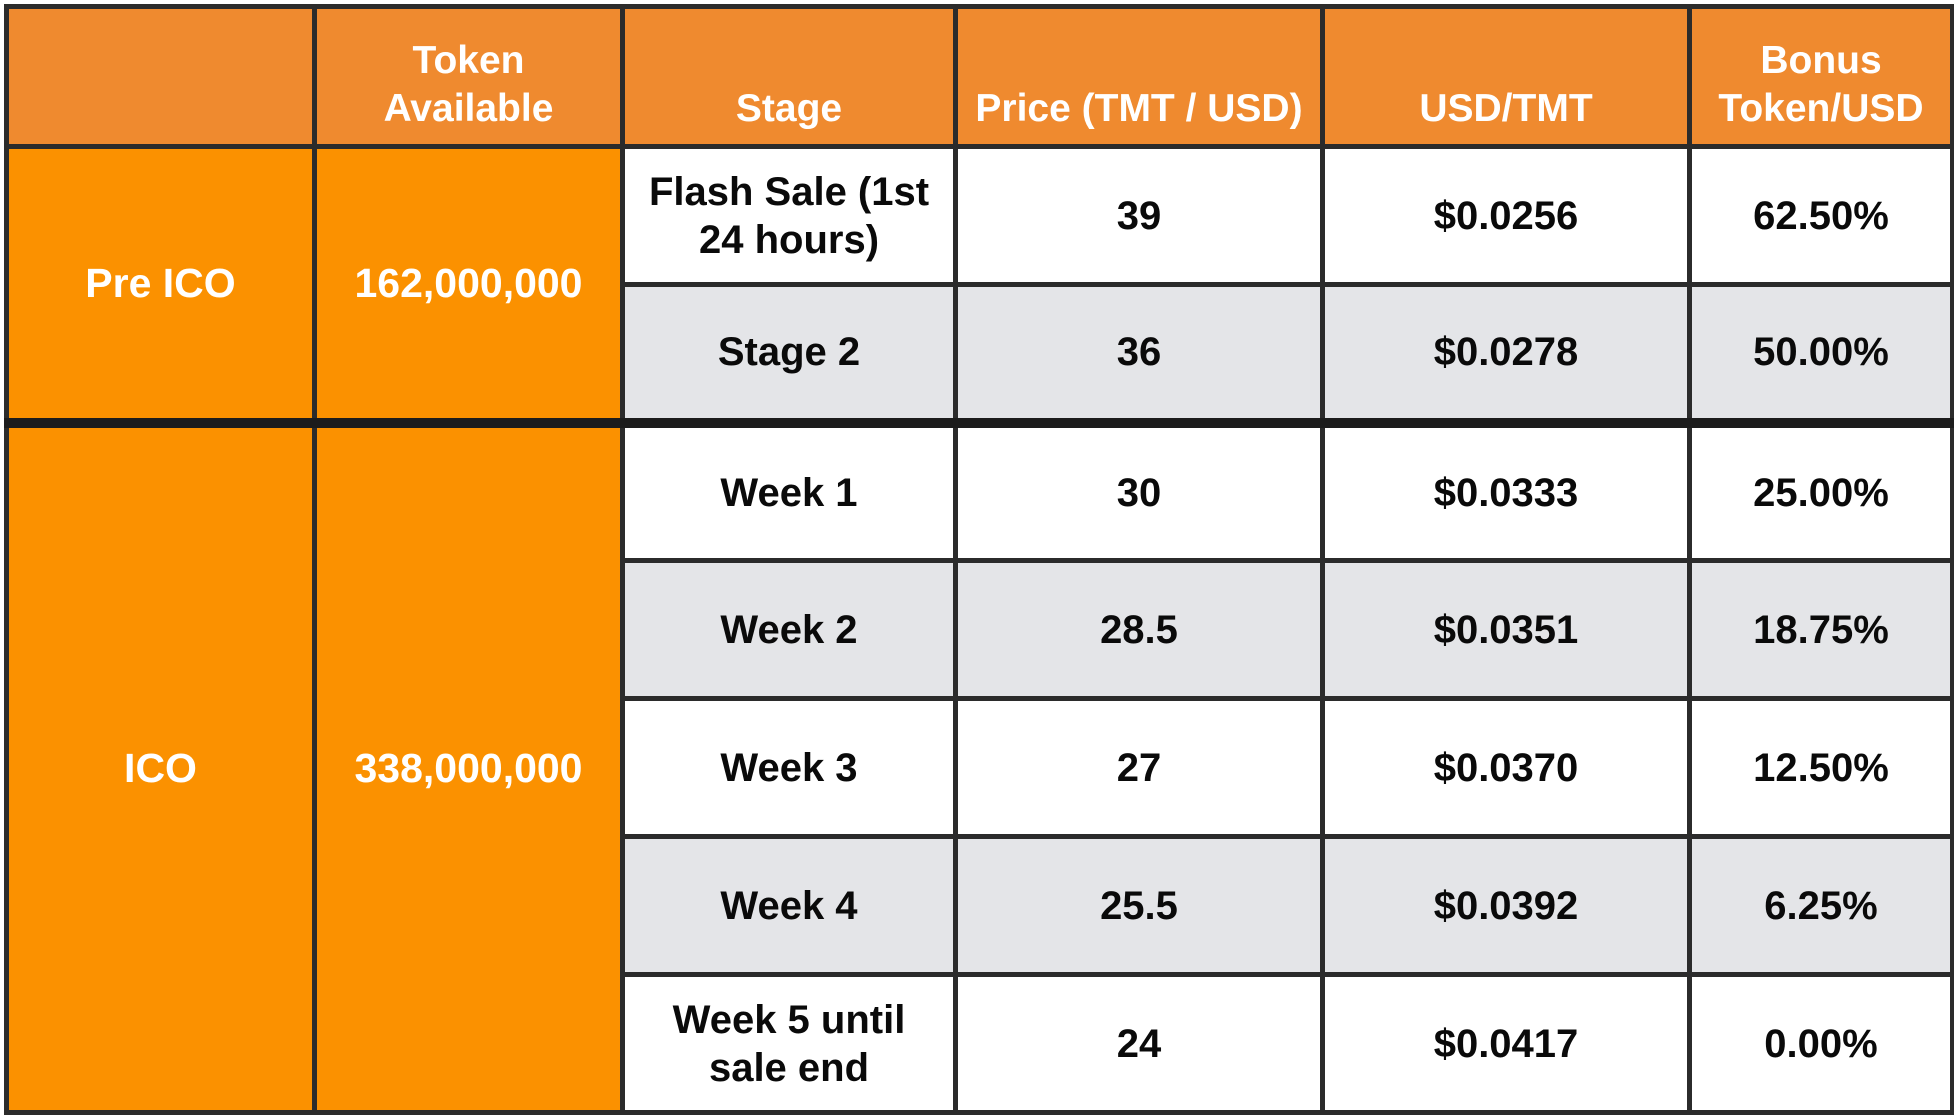  What do you see at coordinates (468, 284) in the screenshot?
I see `phase-tokens-pre-ico: 162,000,000` at bounding box center [468, 284].